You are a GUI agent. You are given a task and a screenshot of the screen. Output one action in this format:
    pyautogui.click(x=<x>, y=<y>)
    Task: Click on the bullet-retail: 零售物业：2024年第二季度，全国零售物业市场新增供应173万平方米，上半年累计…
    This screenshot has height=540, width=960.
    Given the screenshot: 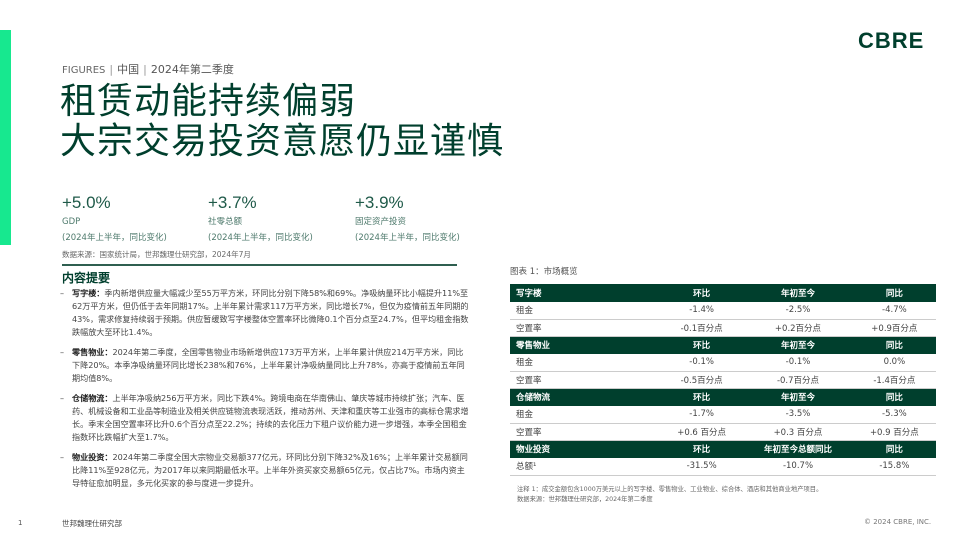 What is the action you would take?
    pyautogui.click(x=265, y=365)
    